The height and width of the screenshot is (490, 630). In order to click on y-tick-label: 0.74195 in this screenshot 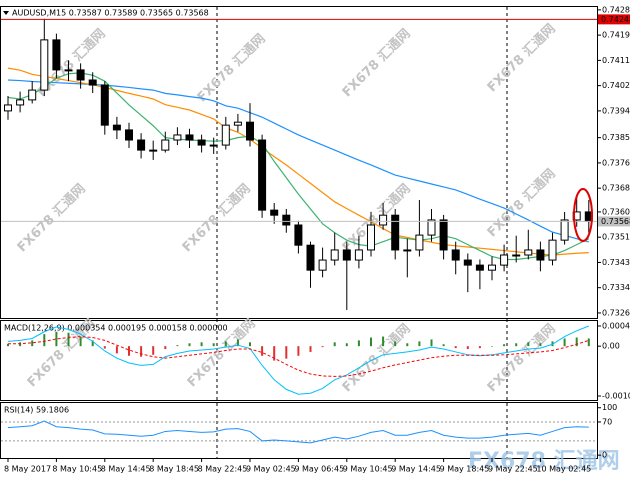, I will do `click(616, 35)`.